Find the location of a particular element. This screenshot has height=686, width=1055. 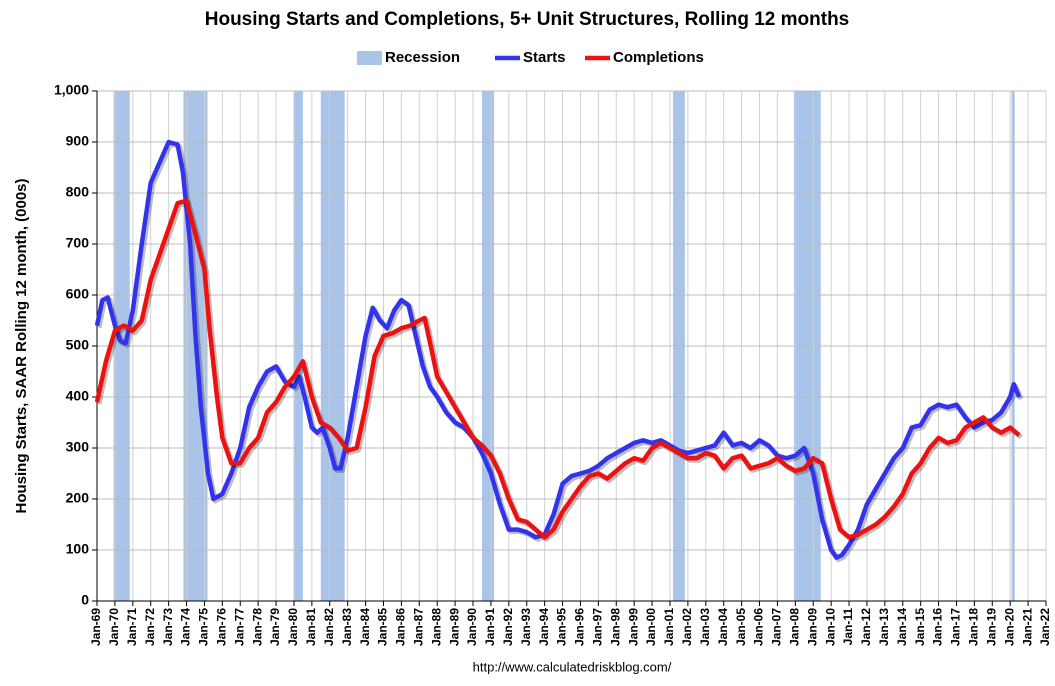

x-tick-label: Jan-15 is located at coordinates (920, 627).